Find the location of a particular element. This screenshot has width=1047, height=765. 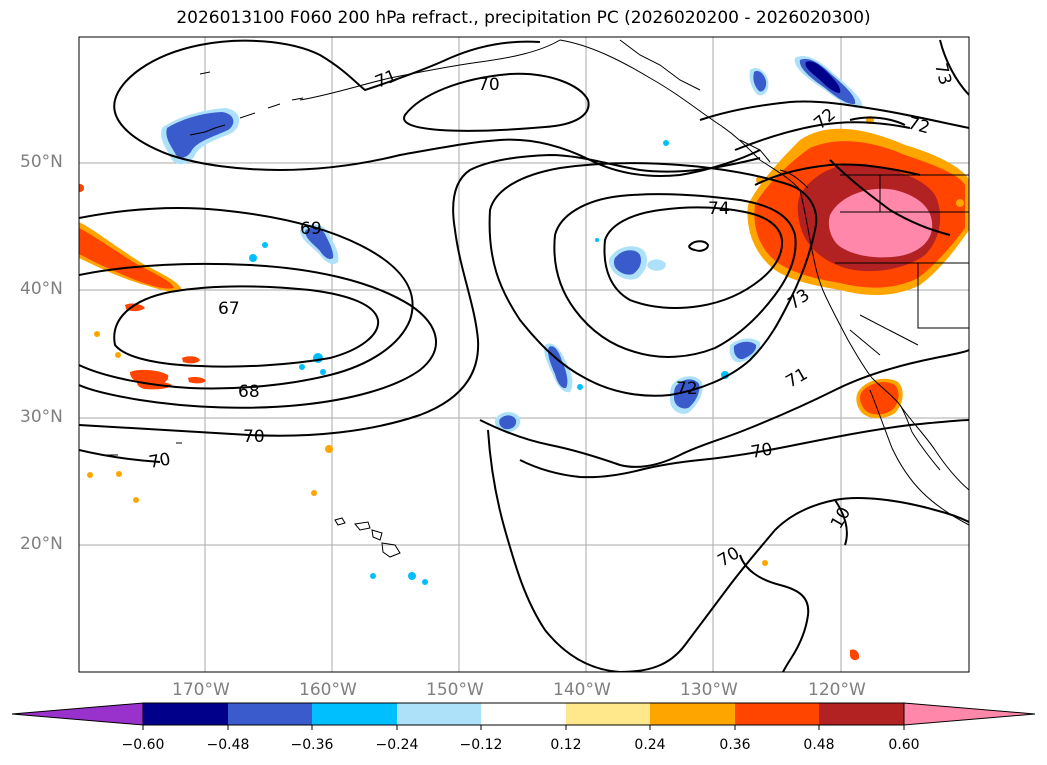

lat-label-40n: 40°N is located at coordinates (41, 289).